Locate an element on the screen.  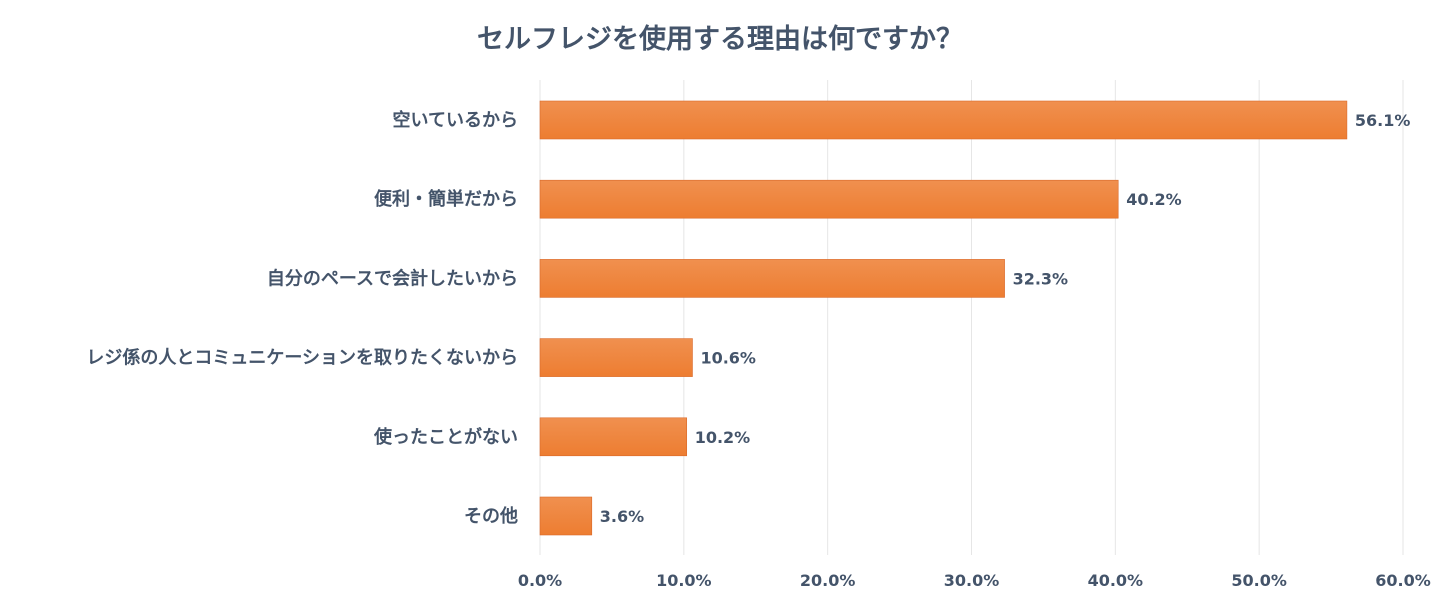
category-label: その他 is located at coordinates (491, 516).